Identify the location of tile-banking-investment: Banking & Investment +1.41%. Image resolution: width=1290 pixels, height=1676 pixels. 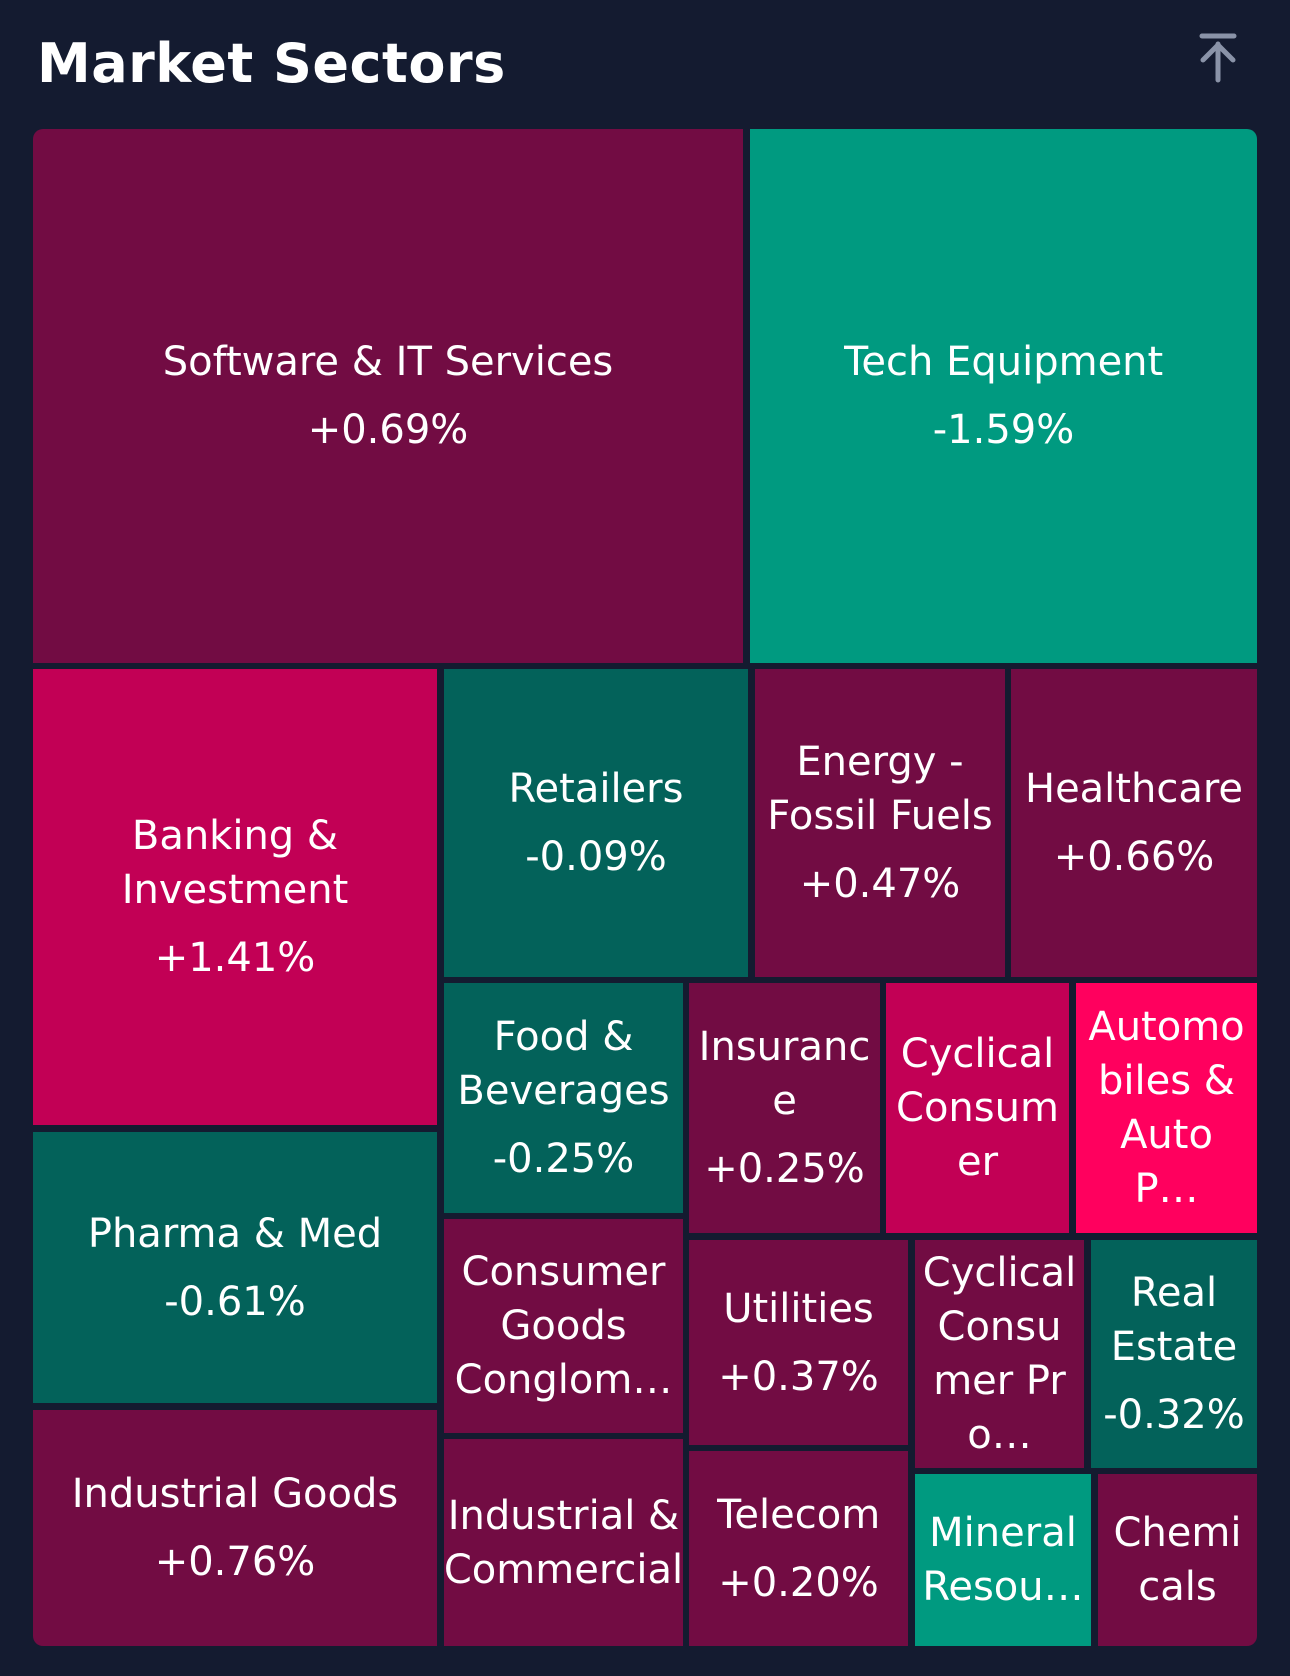
(235, 897).